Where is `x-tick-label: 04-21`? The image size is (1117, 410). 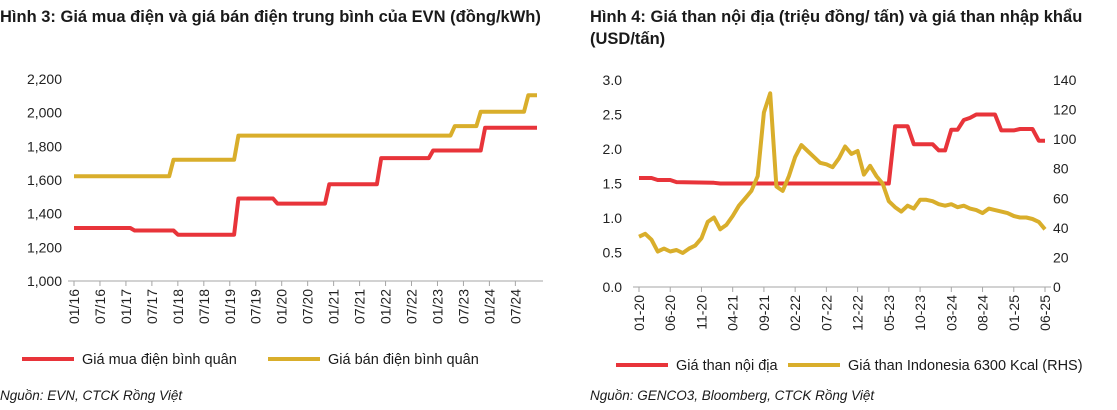 x-tick-label: 04-21 is located at coordinates (733, 313).